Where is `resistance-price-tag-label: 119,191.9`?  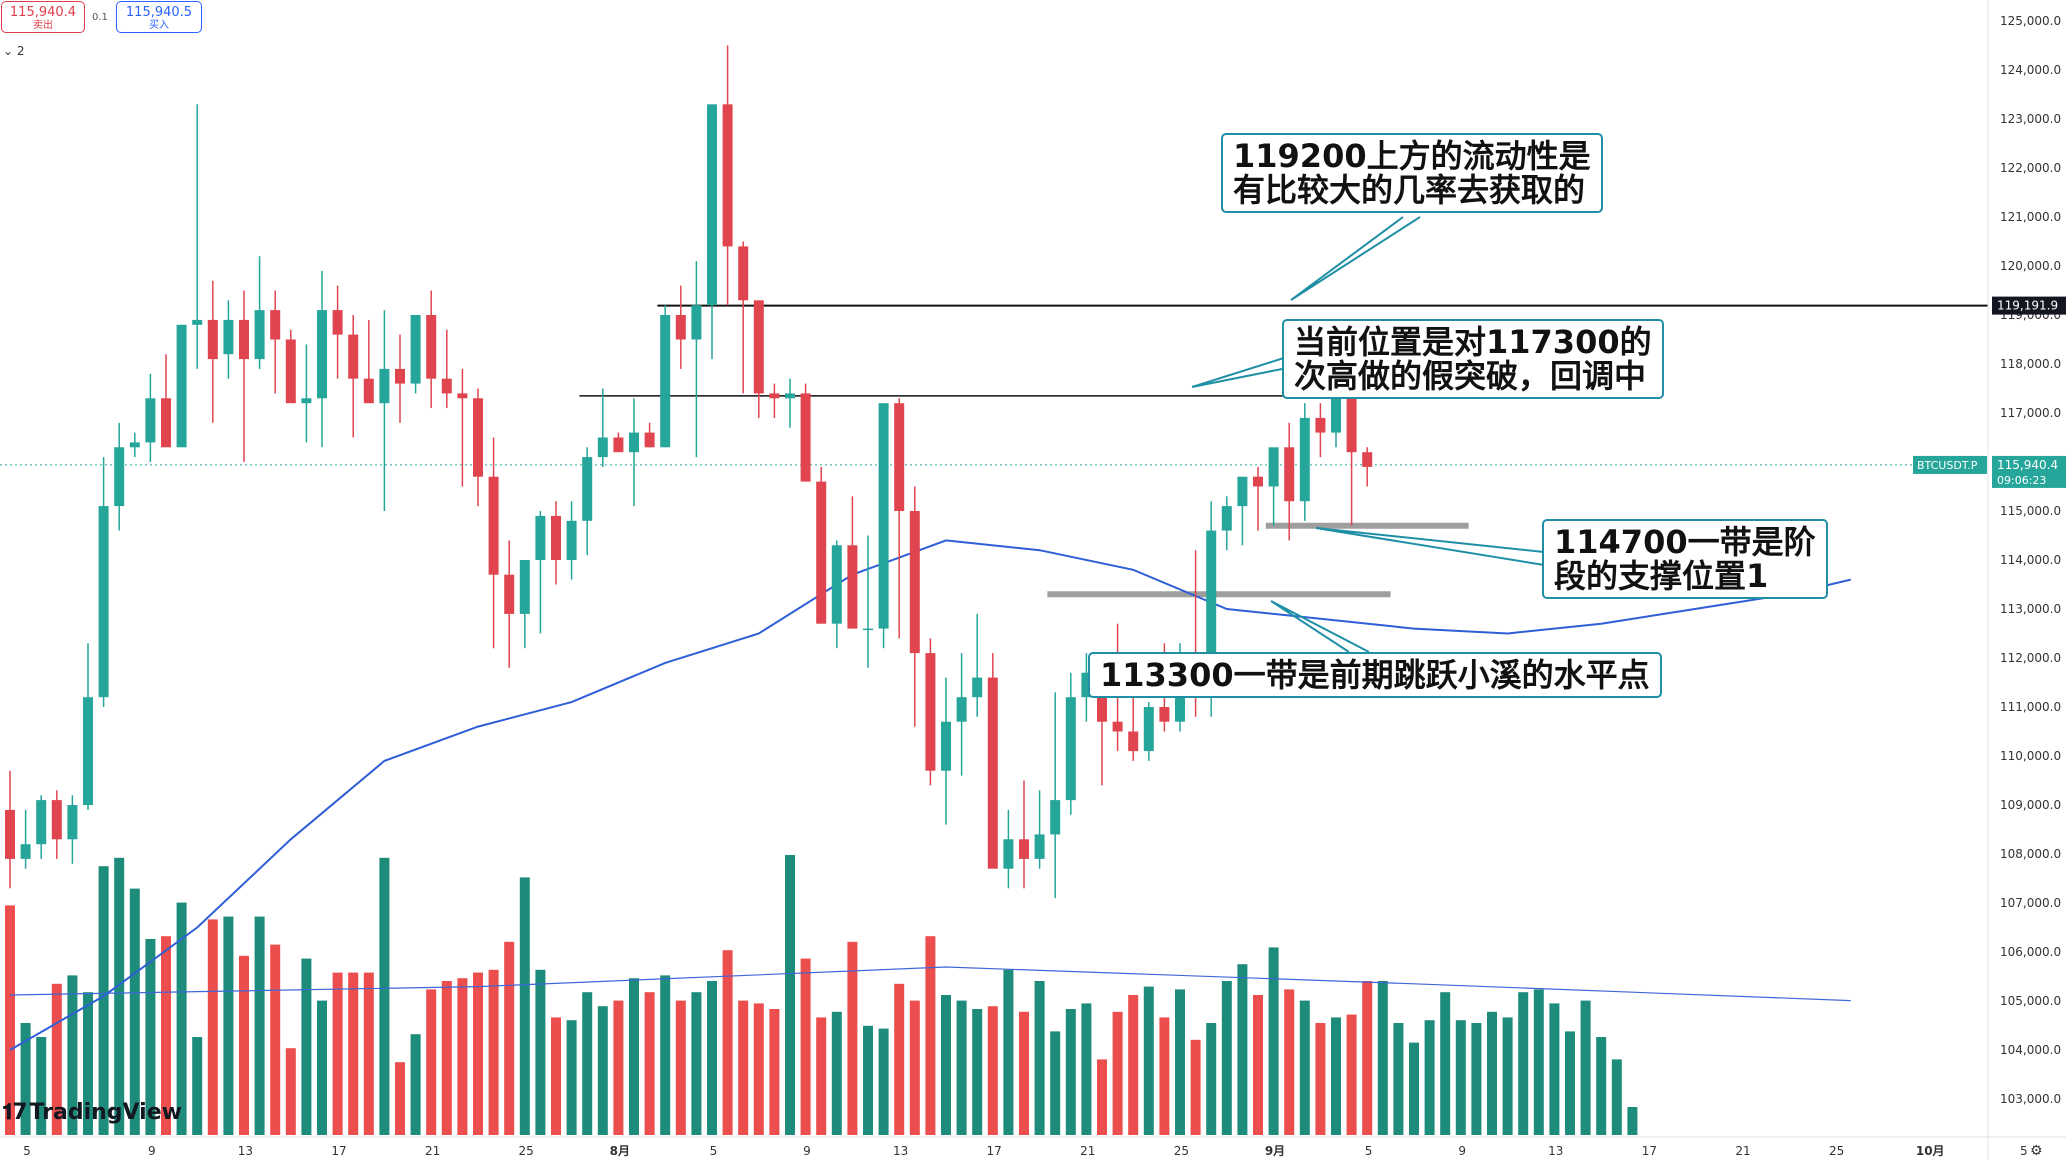
resistance-price-tag-label: 119,191.9 is located at coordinates (2027, 306).